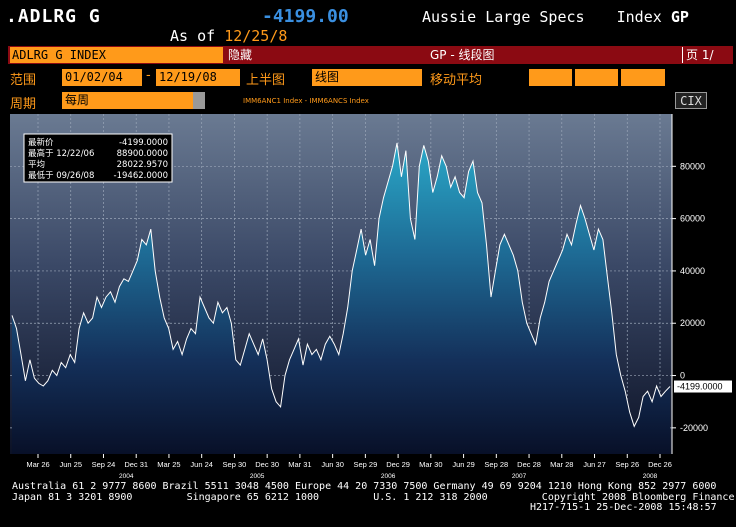 The image size is (736, 527). Describe the element at coordinates (256, 36) in the screenshot. I see `as-of-date: 12/25/8` at that location.